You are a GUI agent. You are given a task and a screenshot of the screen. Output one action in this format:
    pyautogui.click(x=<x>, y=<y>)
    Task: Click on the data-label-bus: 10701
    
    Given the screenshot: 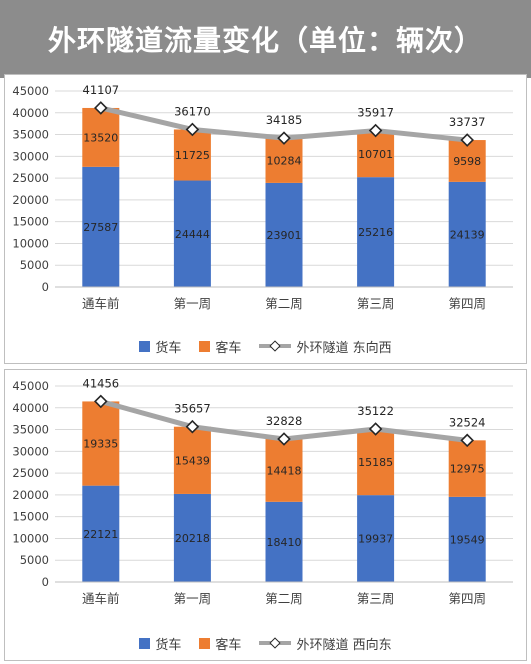 What is the action you would take?
    pyautogui.click(x=375, y=154)
    